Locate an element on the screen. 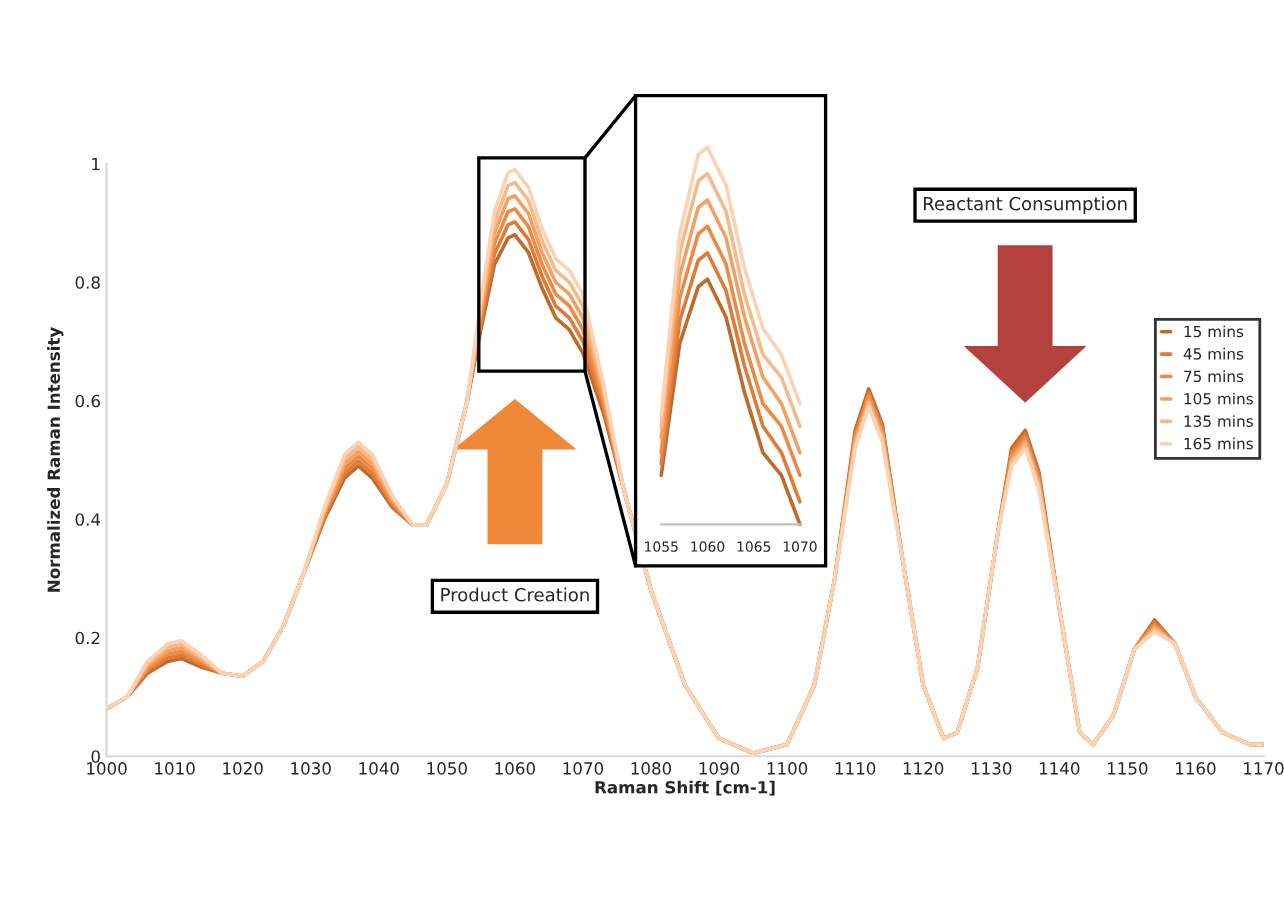 This screenshot has height=920, width=1284. x-tick-label: 1150 is located at coordinates (1127, 768).